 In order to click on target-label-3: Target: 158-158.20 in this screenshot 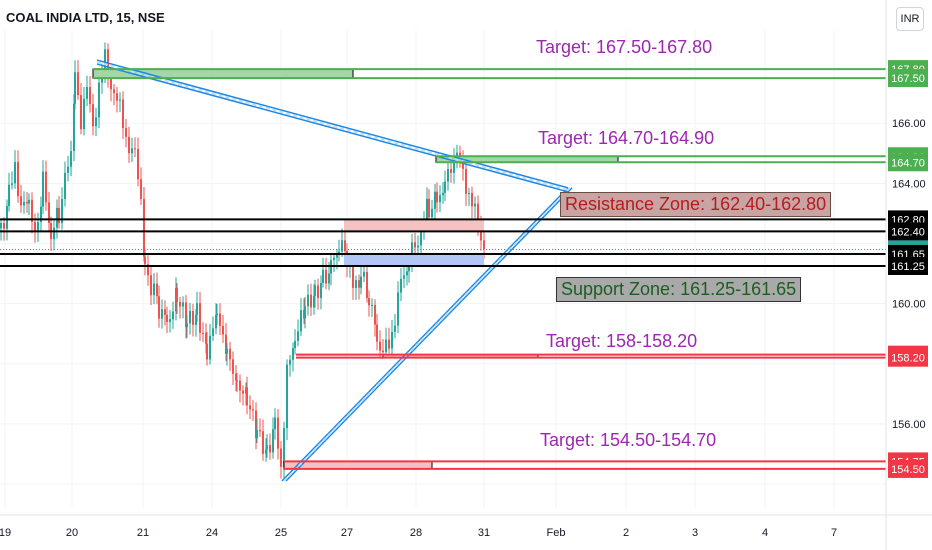, I will do `click(622, 341)`.